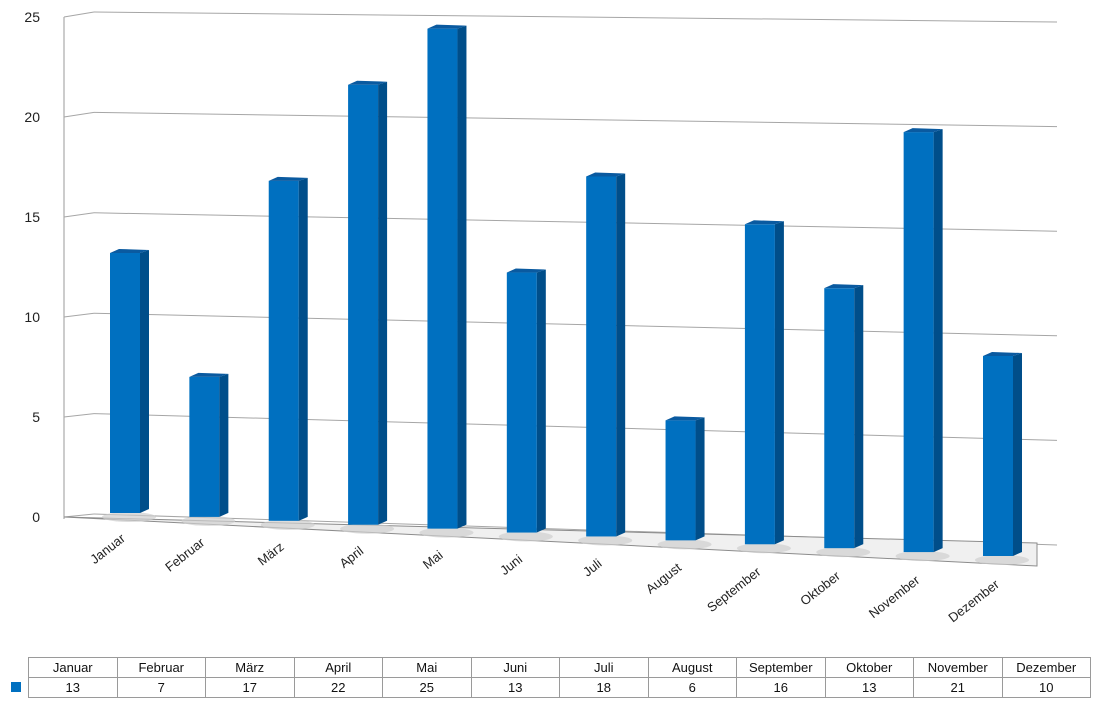 This screenshot has height=706, width=1103. What do you see at coordinates (32, 267) in the screenshot?
I see `y-axis-ticks: 0 5 10 15 20 25` at bounding box center [32, 267].